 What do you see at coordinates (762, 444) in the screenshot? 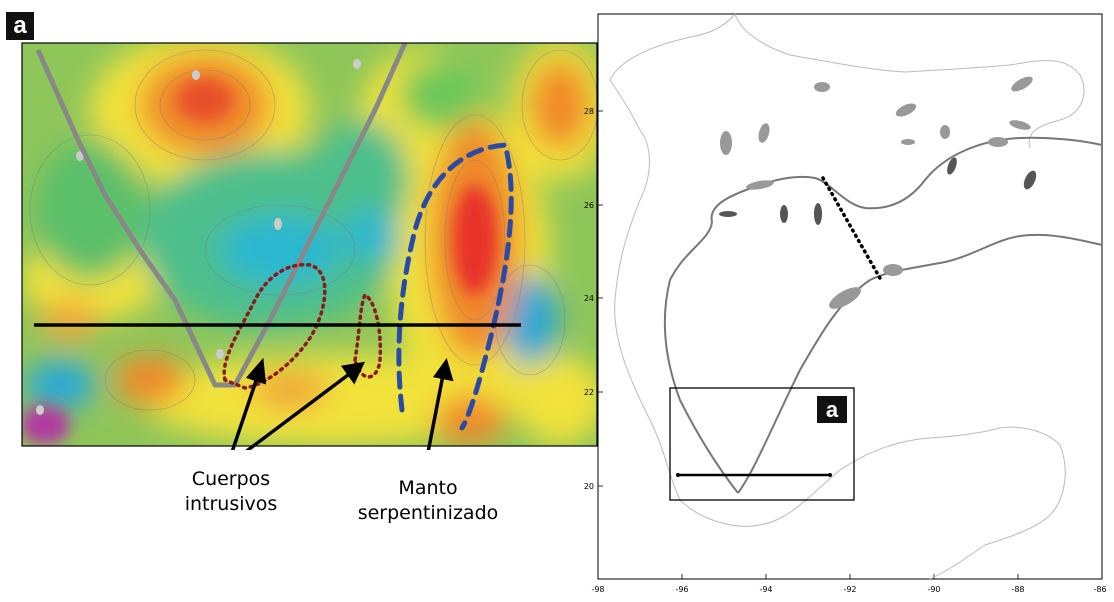
I see `panel-a-extent-box` at bounding box center [762, 444].